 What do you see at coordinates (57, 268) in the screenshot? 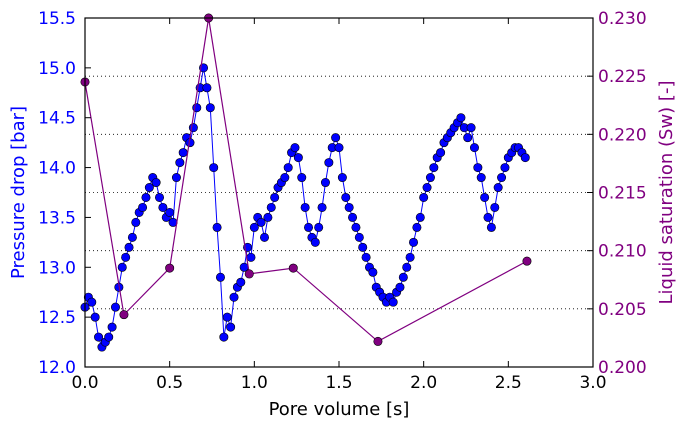
I see `y-left-tick-label: 13.0` at bounding box center [57, 268].